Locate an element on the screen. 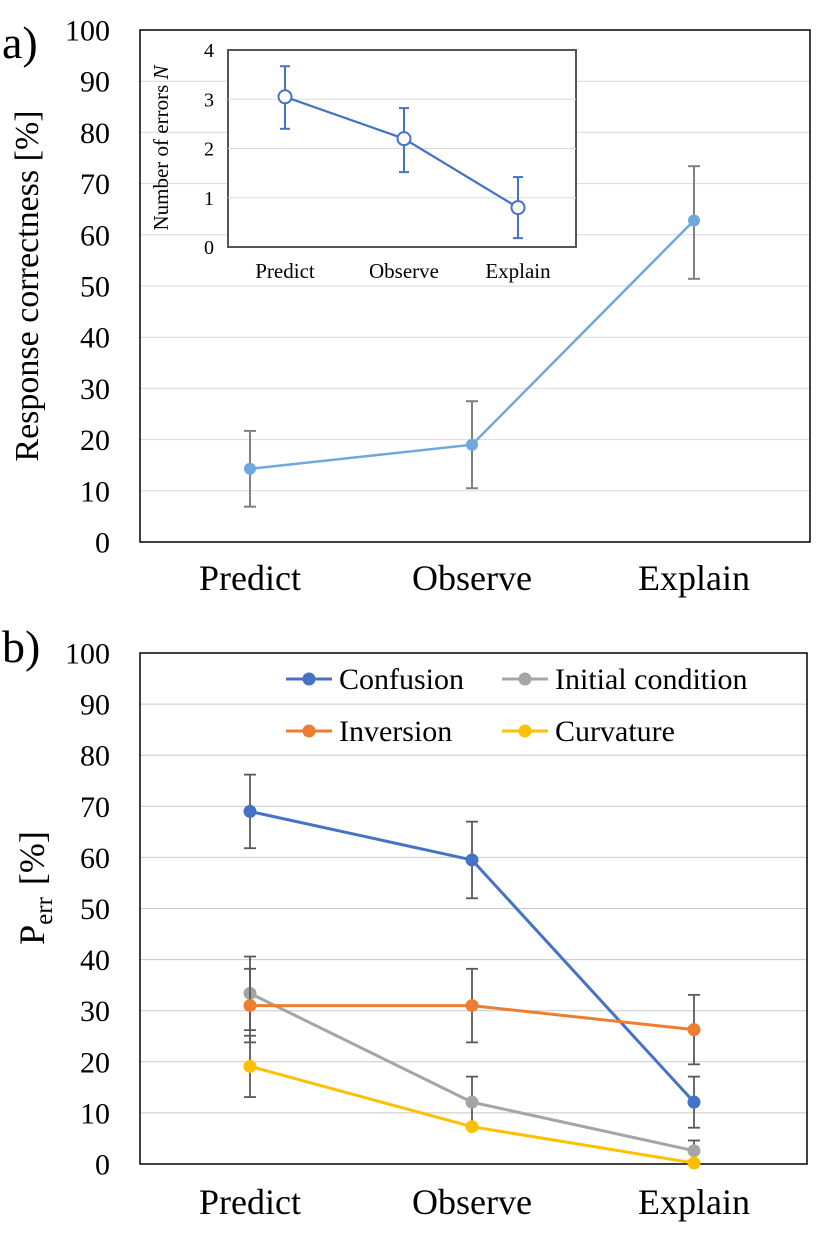 Image resolution: width=830 pixels, height=1246 pixels. y-tick-label: 4 is located at coordinates (209, 51).